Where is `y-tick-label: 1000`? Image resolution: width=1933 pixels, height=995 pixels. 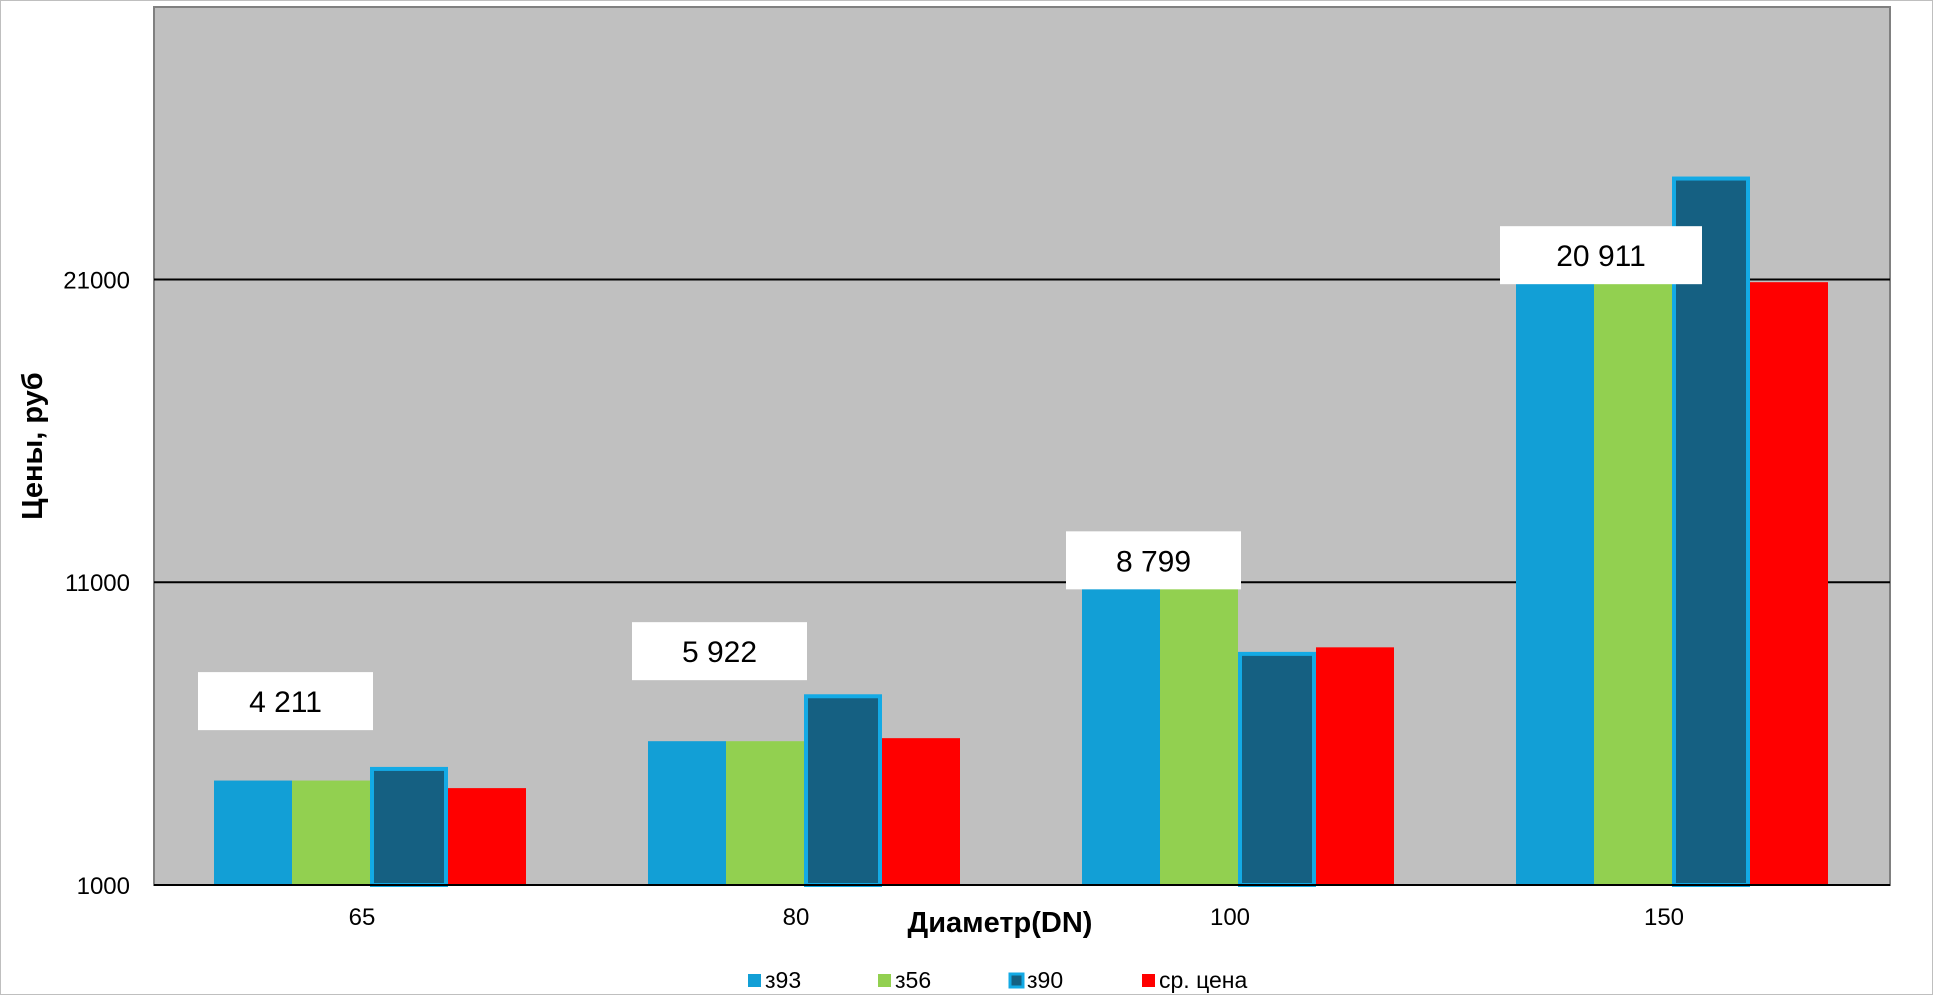 y-tick-label: 1000 is located at coordinates (103, 886).